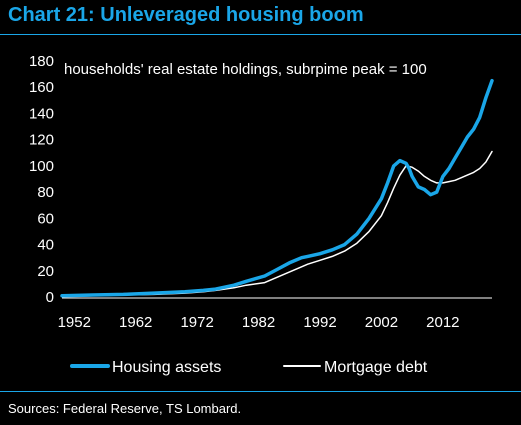 The height and width of the screenshot is (425, 521). I want to click on source-note: Sources: Federal Reserve, TS Lombard., so click(125, 408).